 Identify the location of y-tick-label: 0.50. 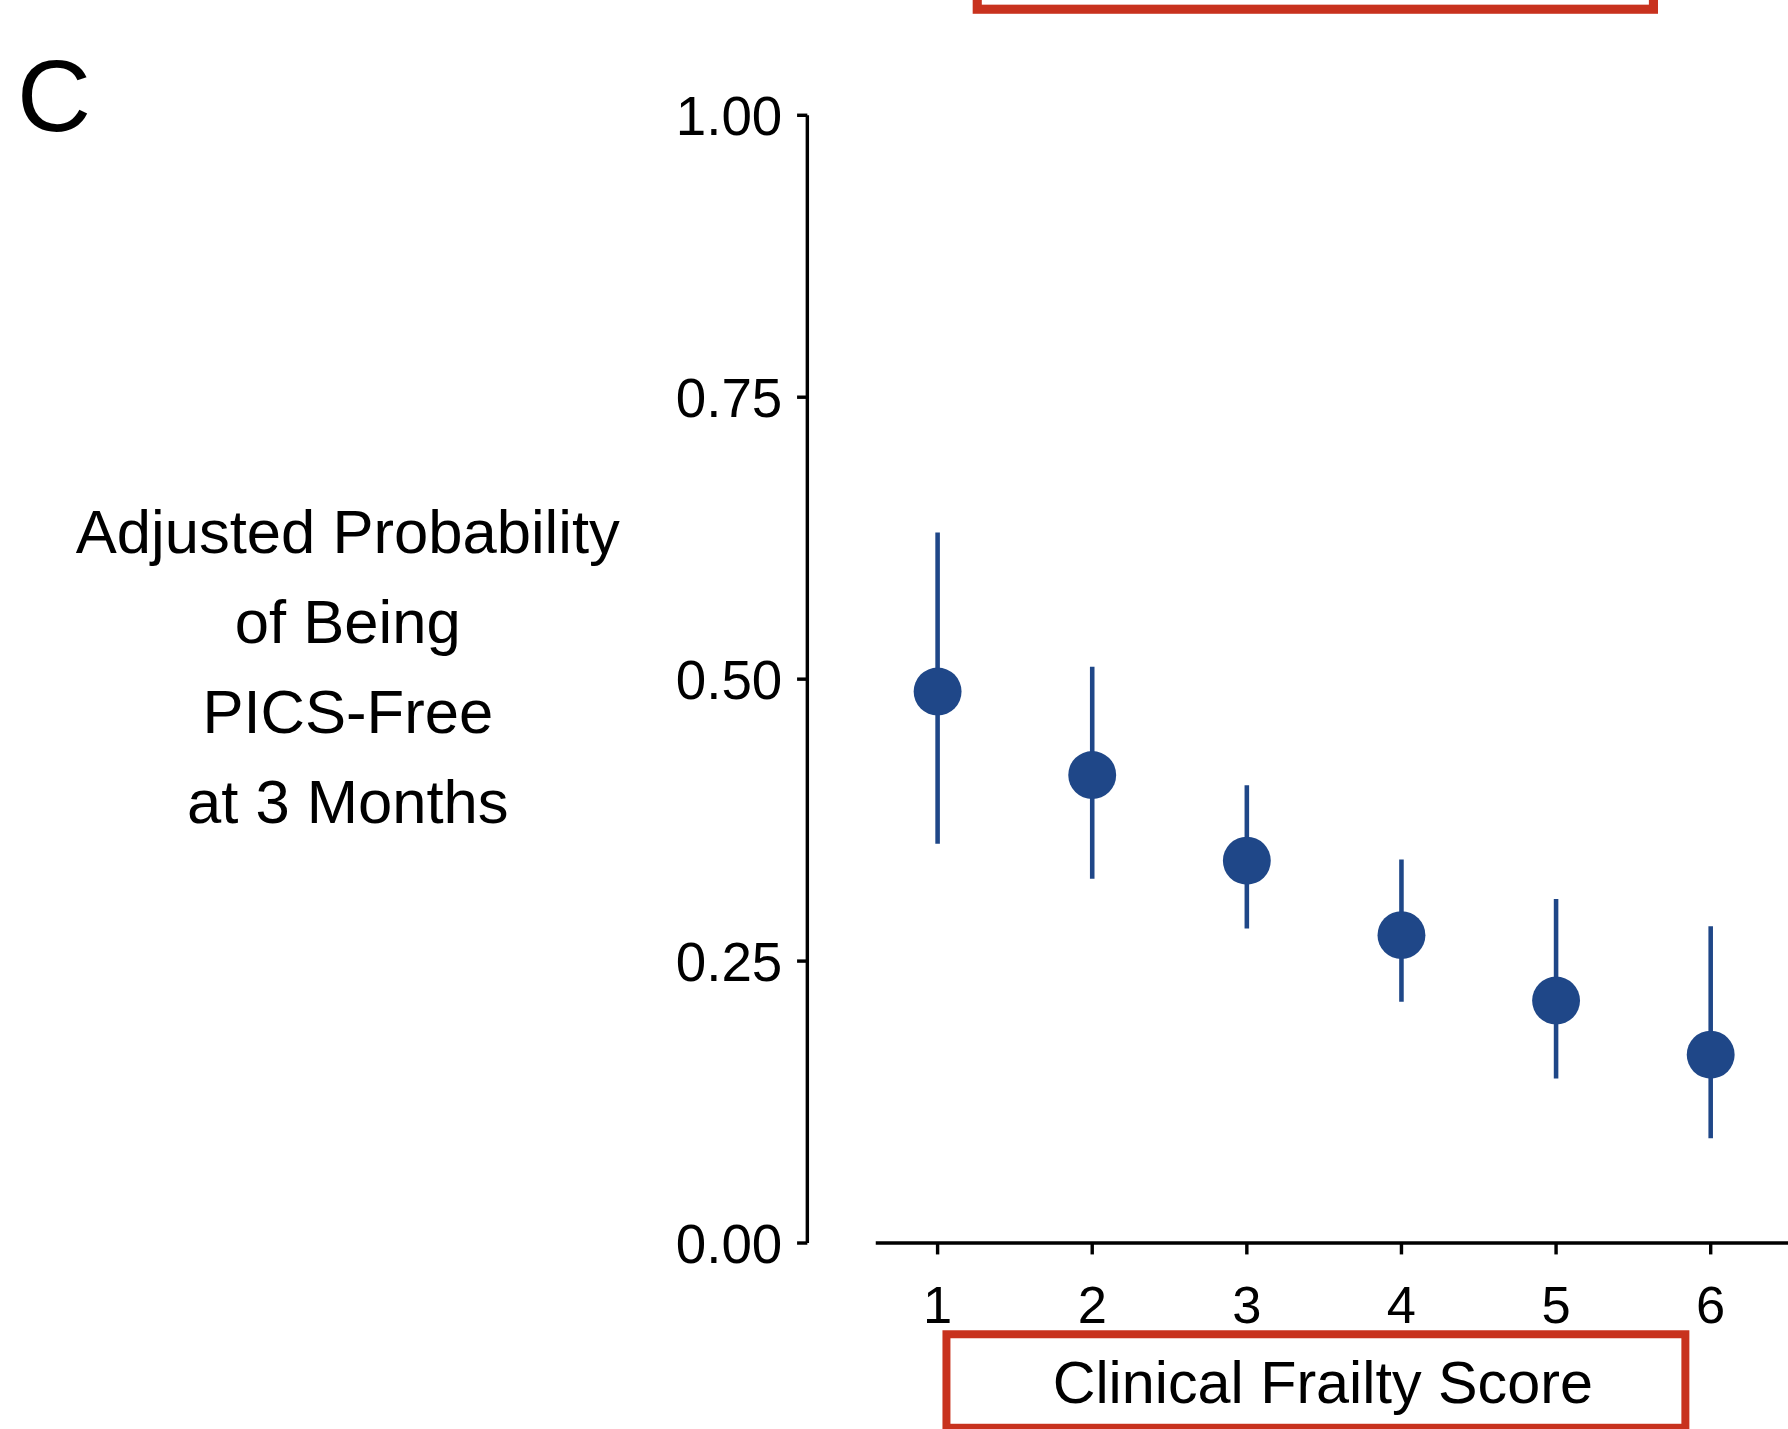
(729, 679).